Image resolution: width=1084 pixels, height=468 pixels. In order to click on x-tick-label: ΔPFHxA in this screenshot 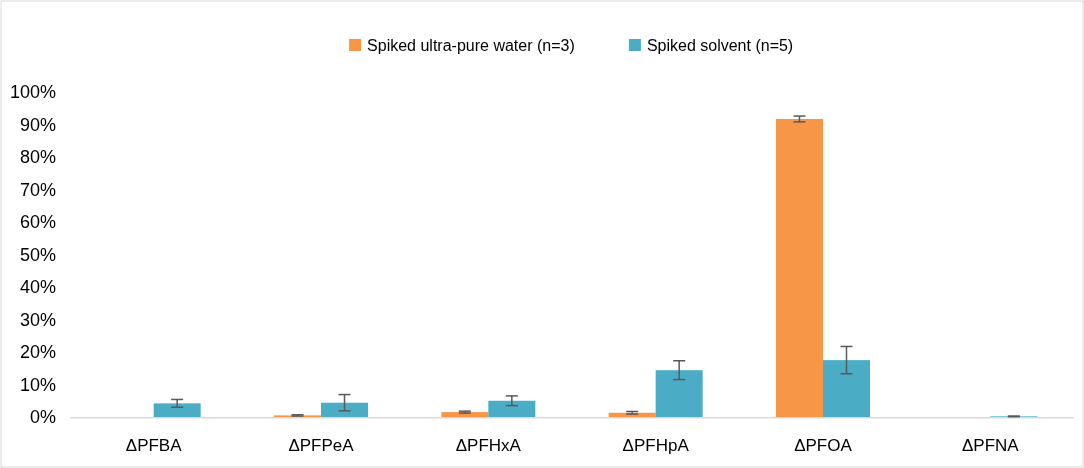, I will do `click(488, 445)`.